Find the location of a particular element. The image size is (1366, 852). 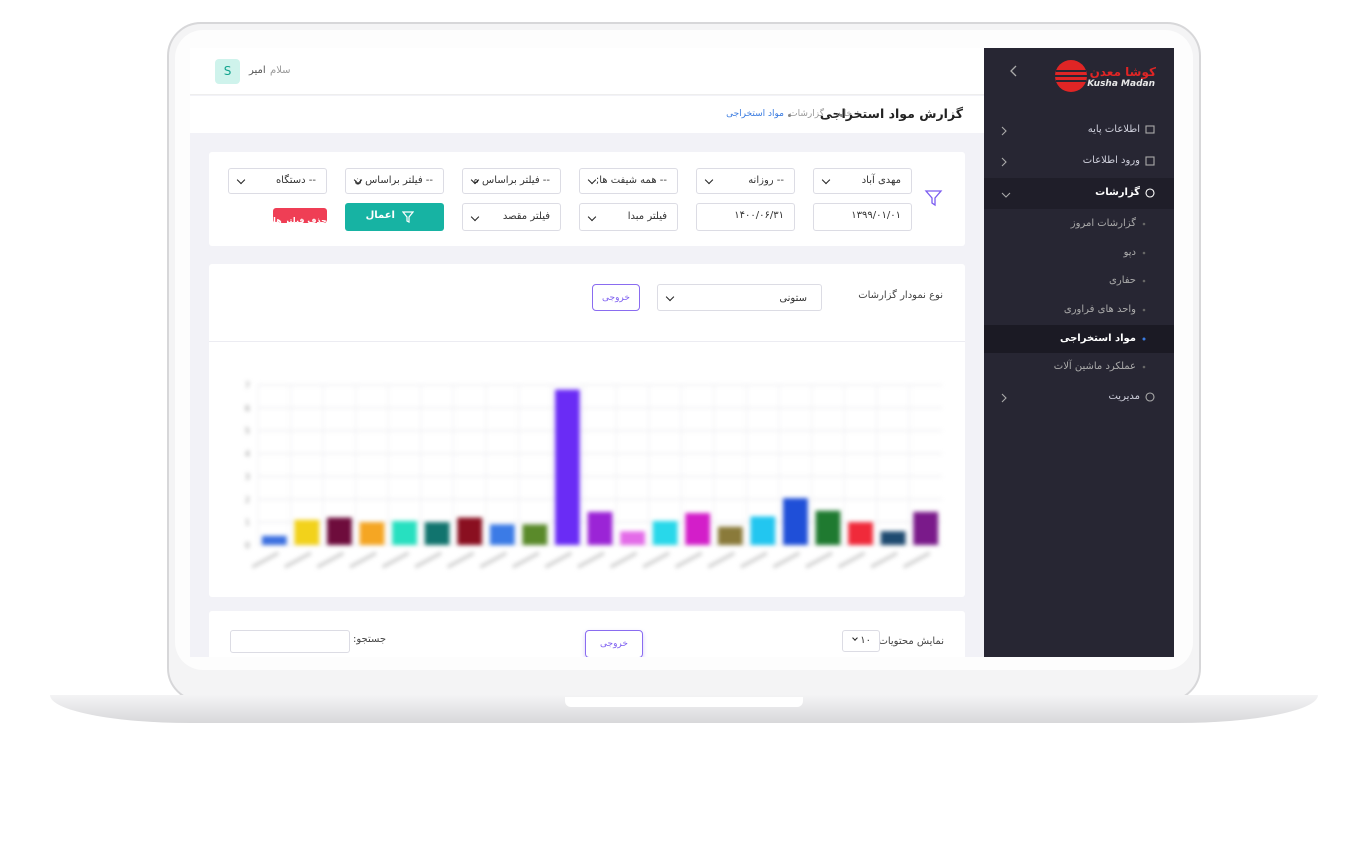

select: -- روزانه is located at coordinates (745, 181).